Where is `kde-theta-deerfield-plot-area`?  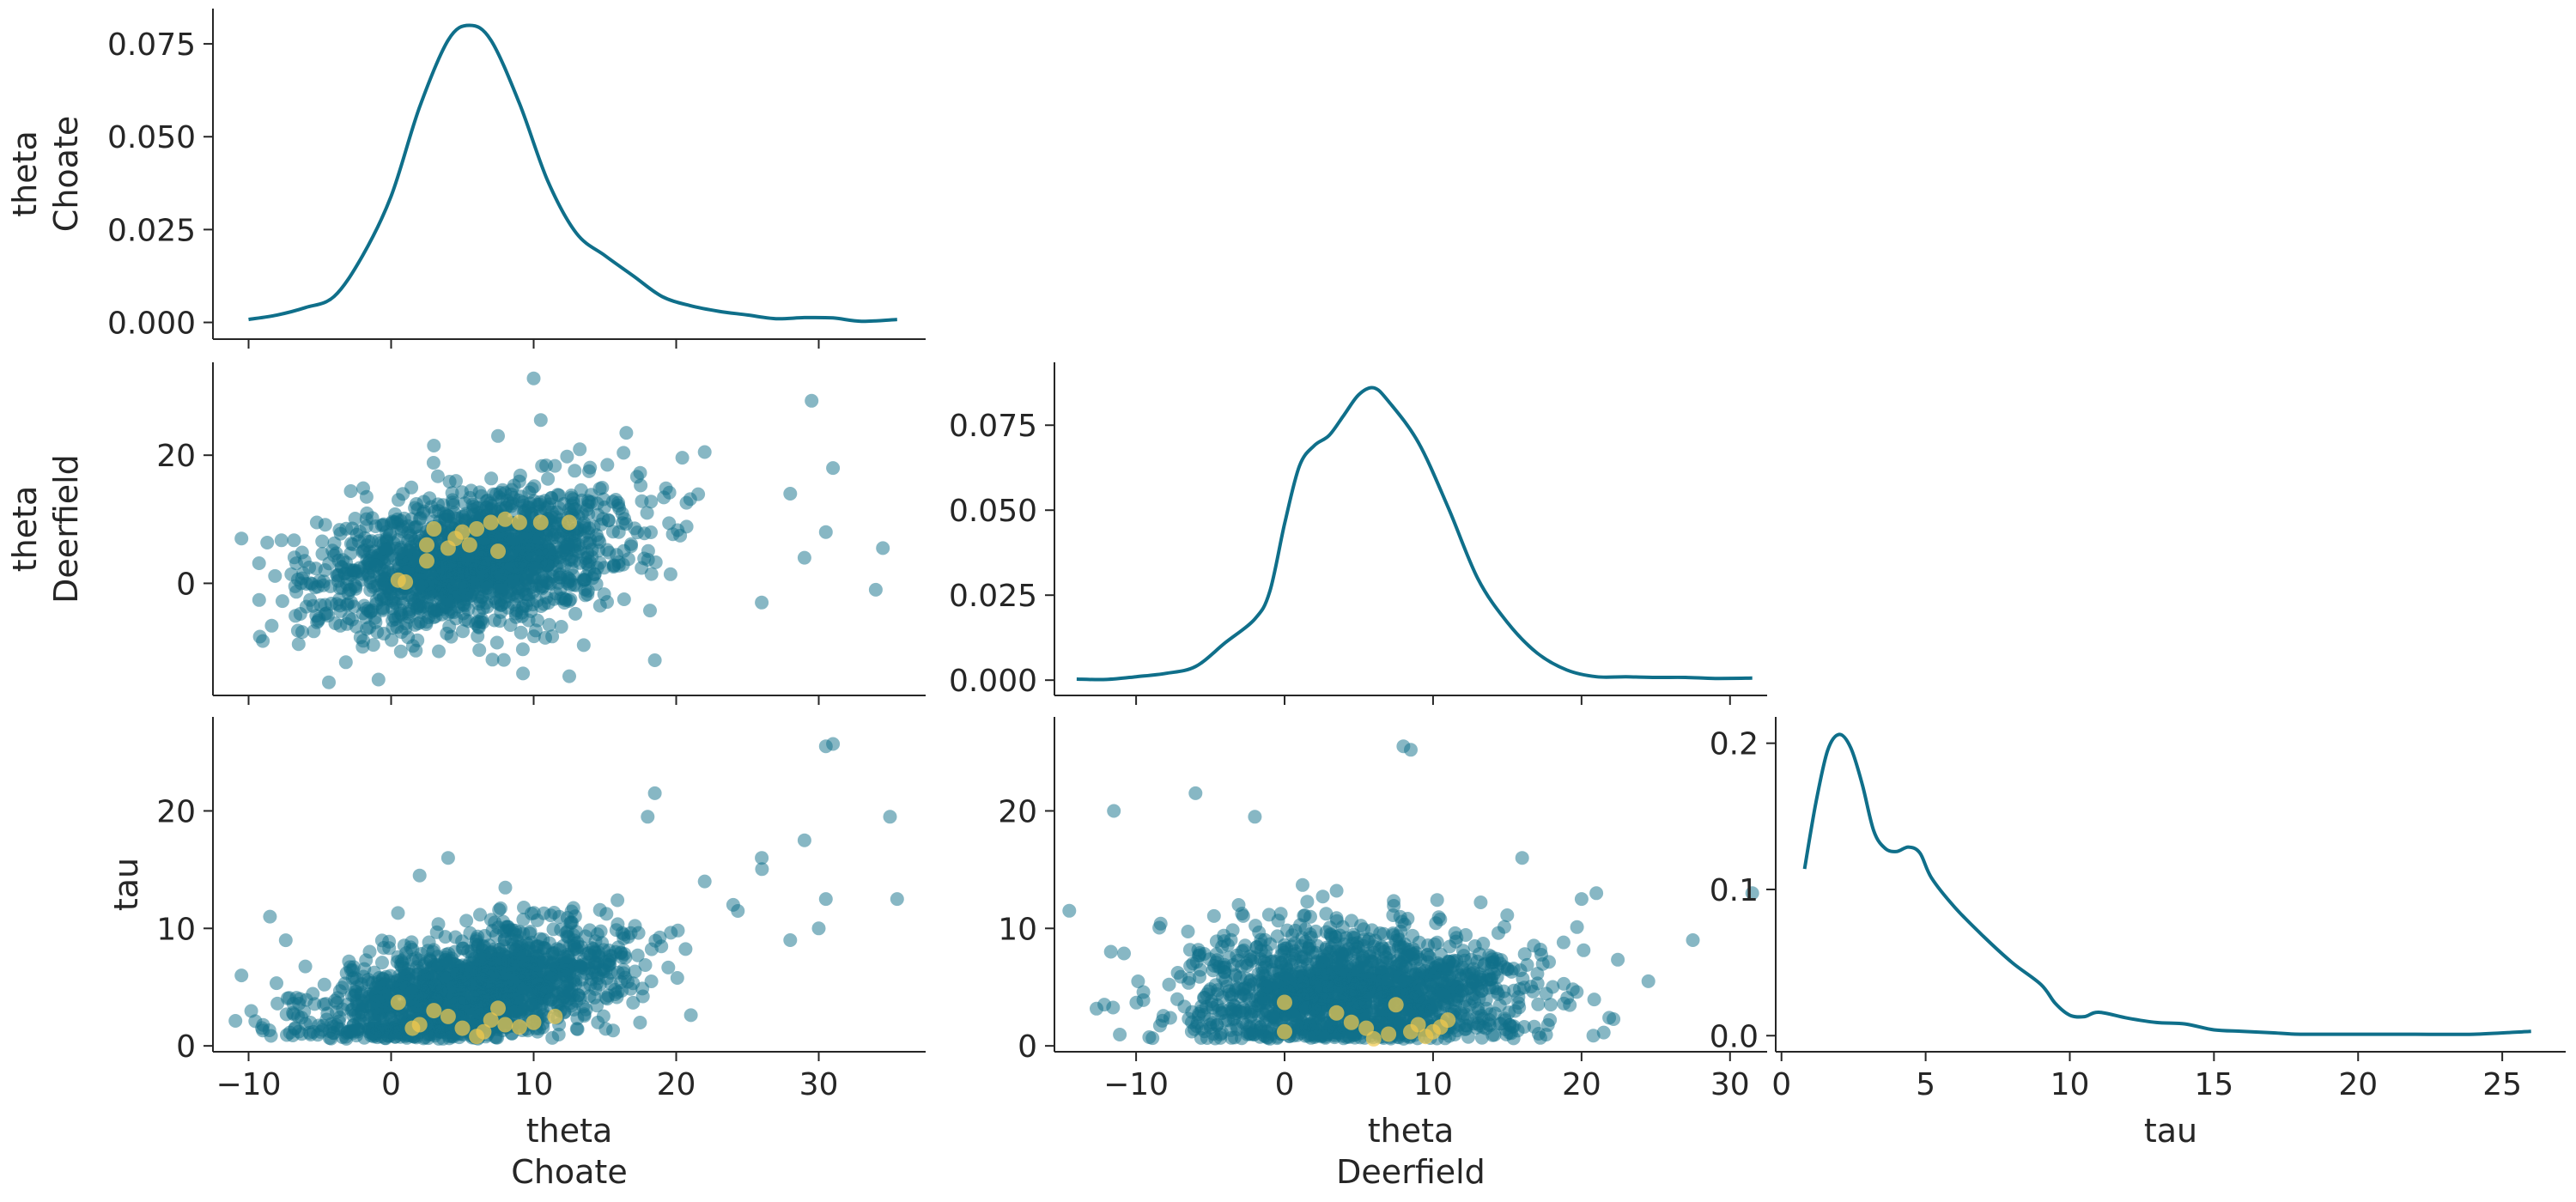 kde-theta-deerfield-plot-area is located at coordinates (1415, 534).